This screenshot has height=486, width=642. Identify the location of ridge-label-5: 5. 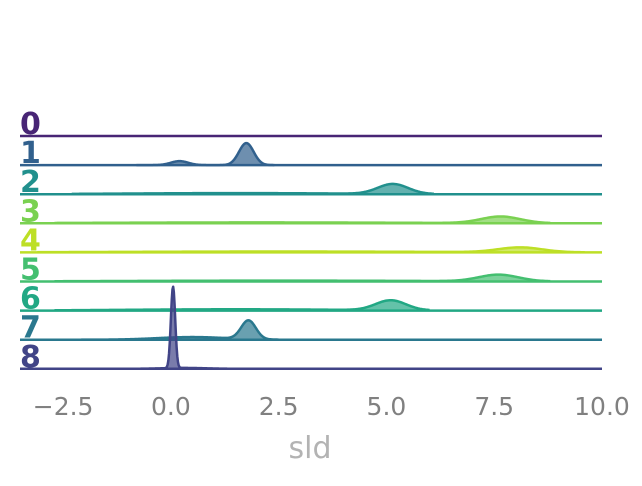
(30, 270).